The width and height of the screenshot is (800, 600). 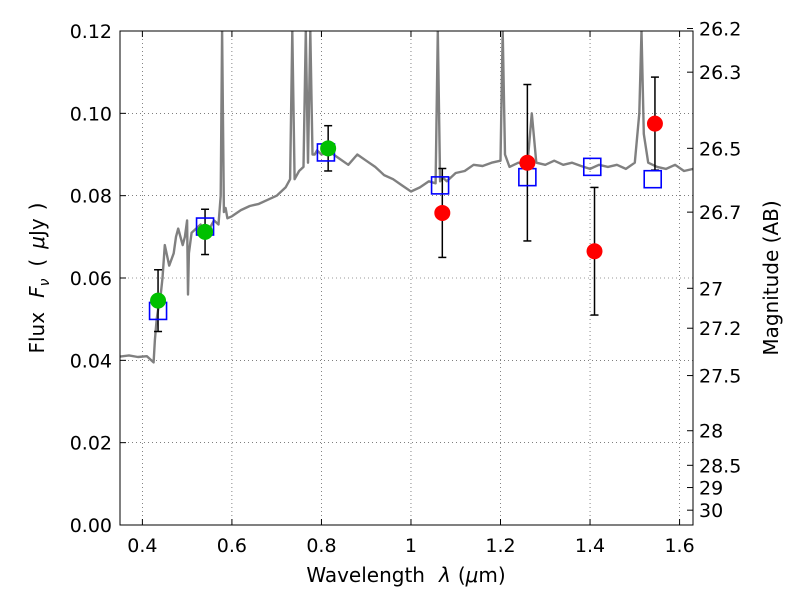 I want to click on y-axis-label-unit-mu: μ, so click(x=37, y=243).